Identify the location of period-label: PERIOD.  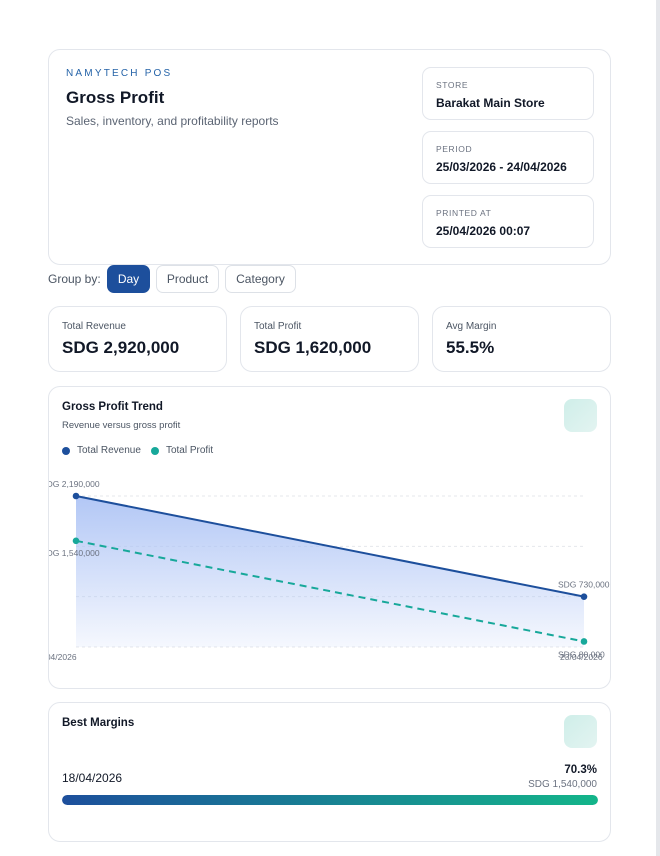
(454, 149).